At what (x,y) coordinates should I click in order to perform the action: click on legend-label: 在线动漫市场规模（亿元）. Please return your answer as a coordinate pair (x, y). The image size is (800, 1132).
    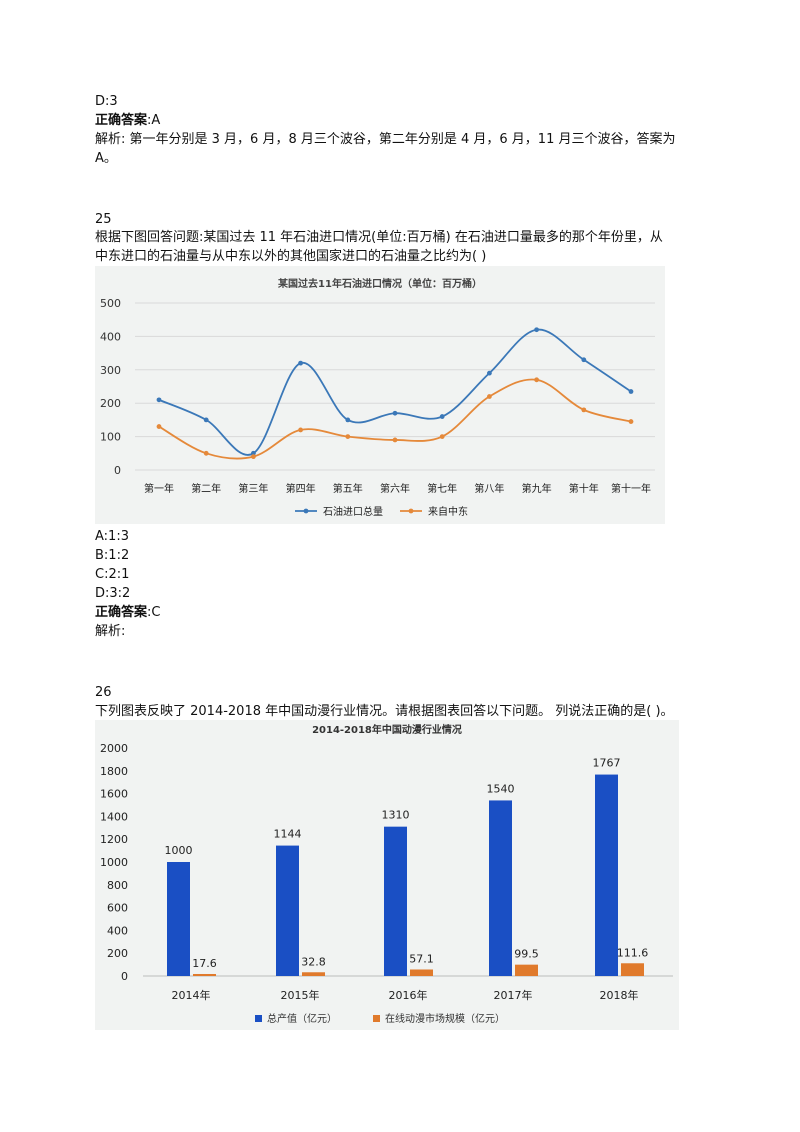
    Looking at the image, I should click on (445, 1018).